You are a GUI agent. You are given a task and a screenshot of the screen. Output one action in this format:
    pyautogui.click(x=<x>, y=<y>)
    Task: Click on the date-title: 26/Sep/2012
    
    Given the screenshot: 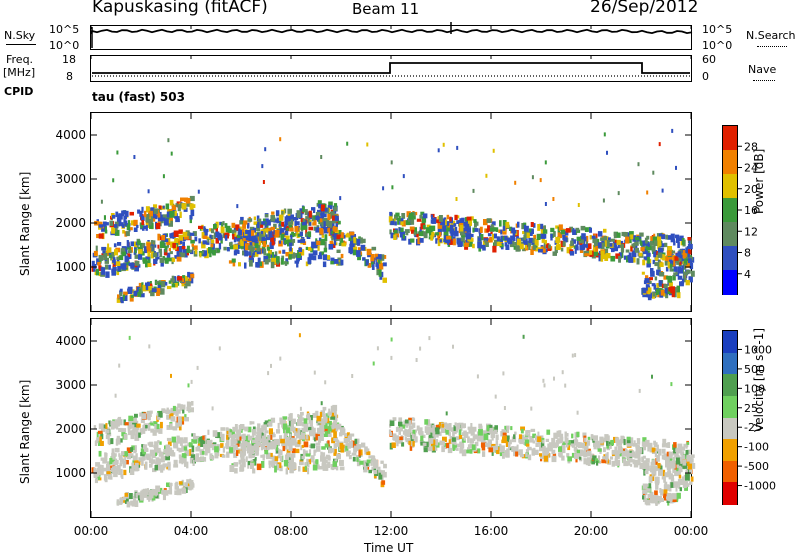 What is the action you would take?
    pyautogui.click(x=644, y=8)
    